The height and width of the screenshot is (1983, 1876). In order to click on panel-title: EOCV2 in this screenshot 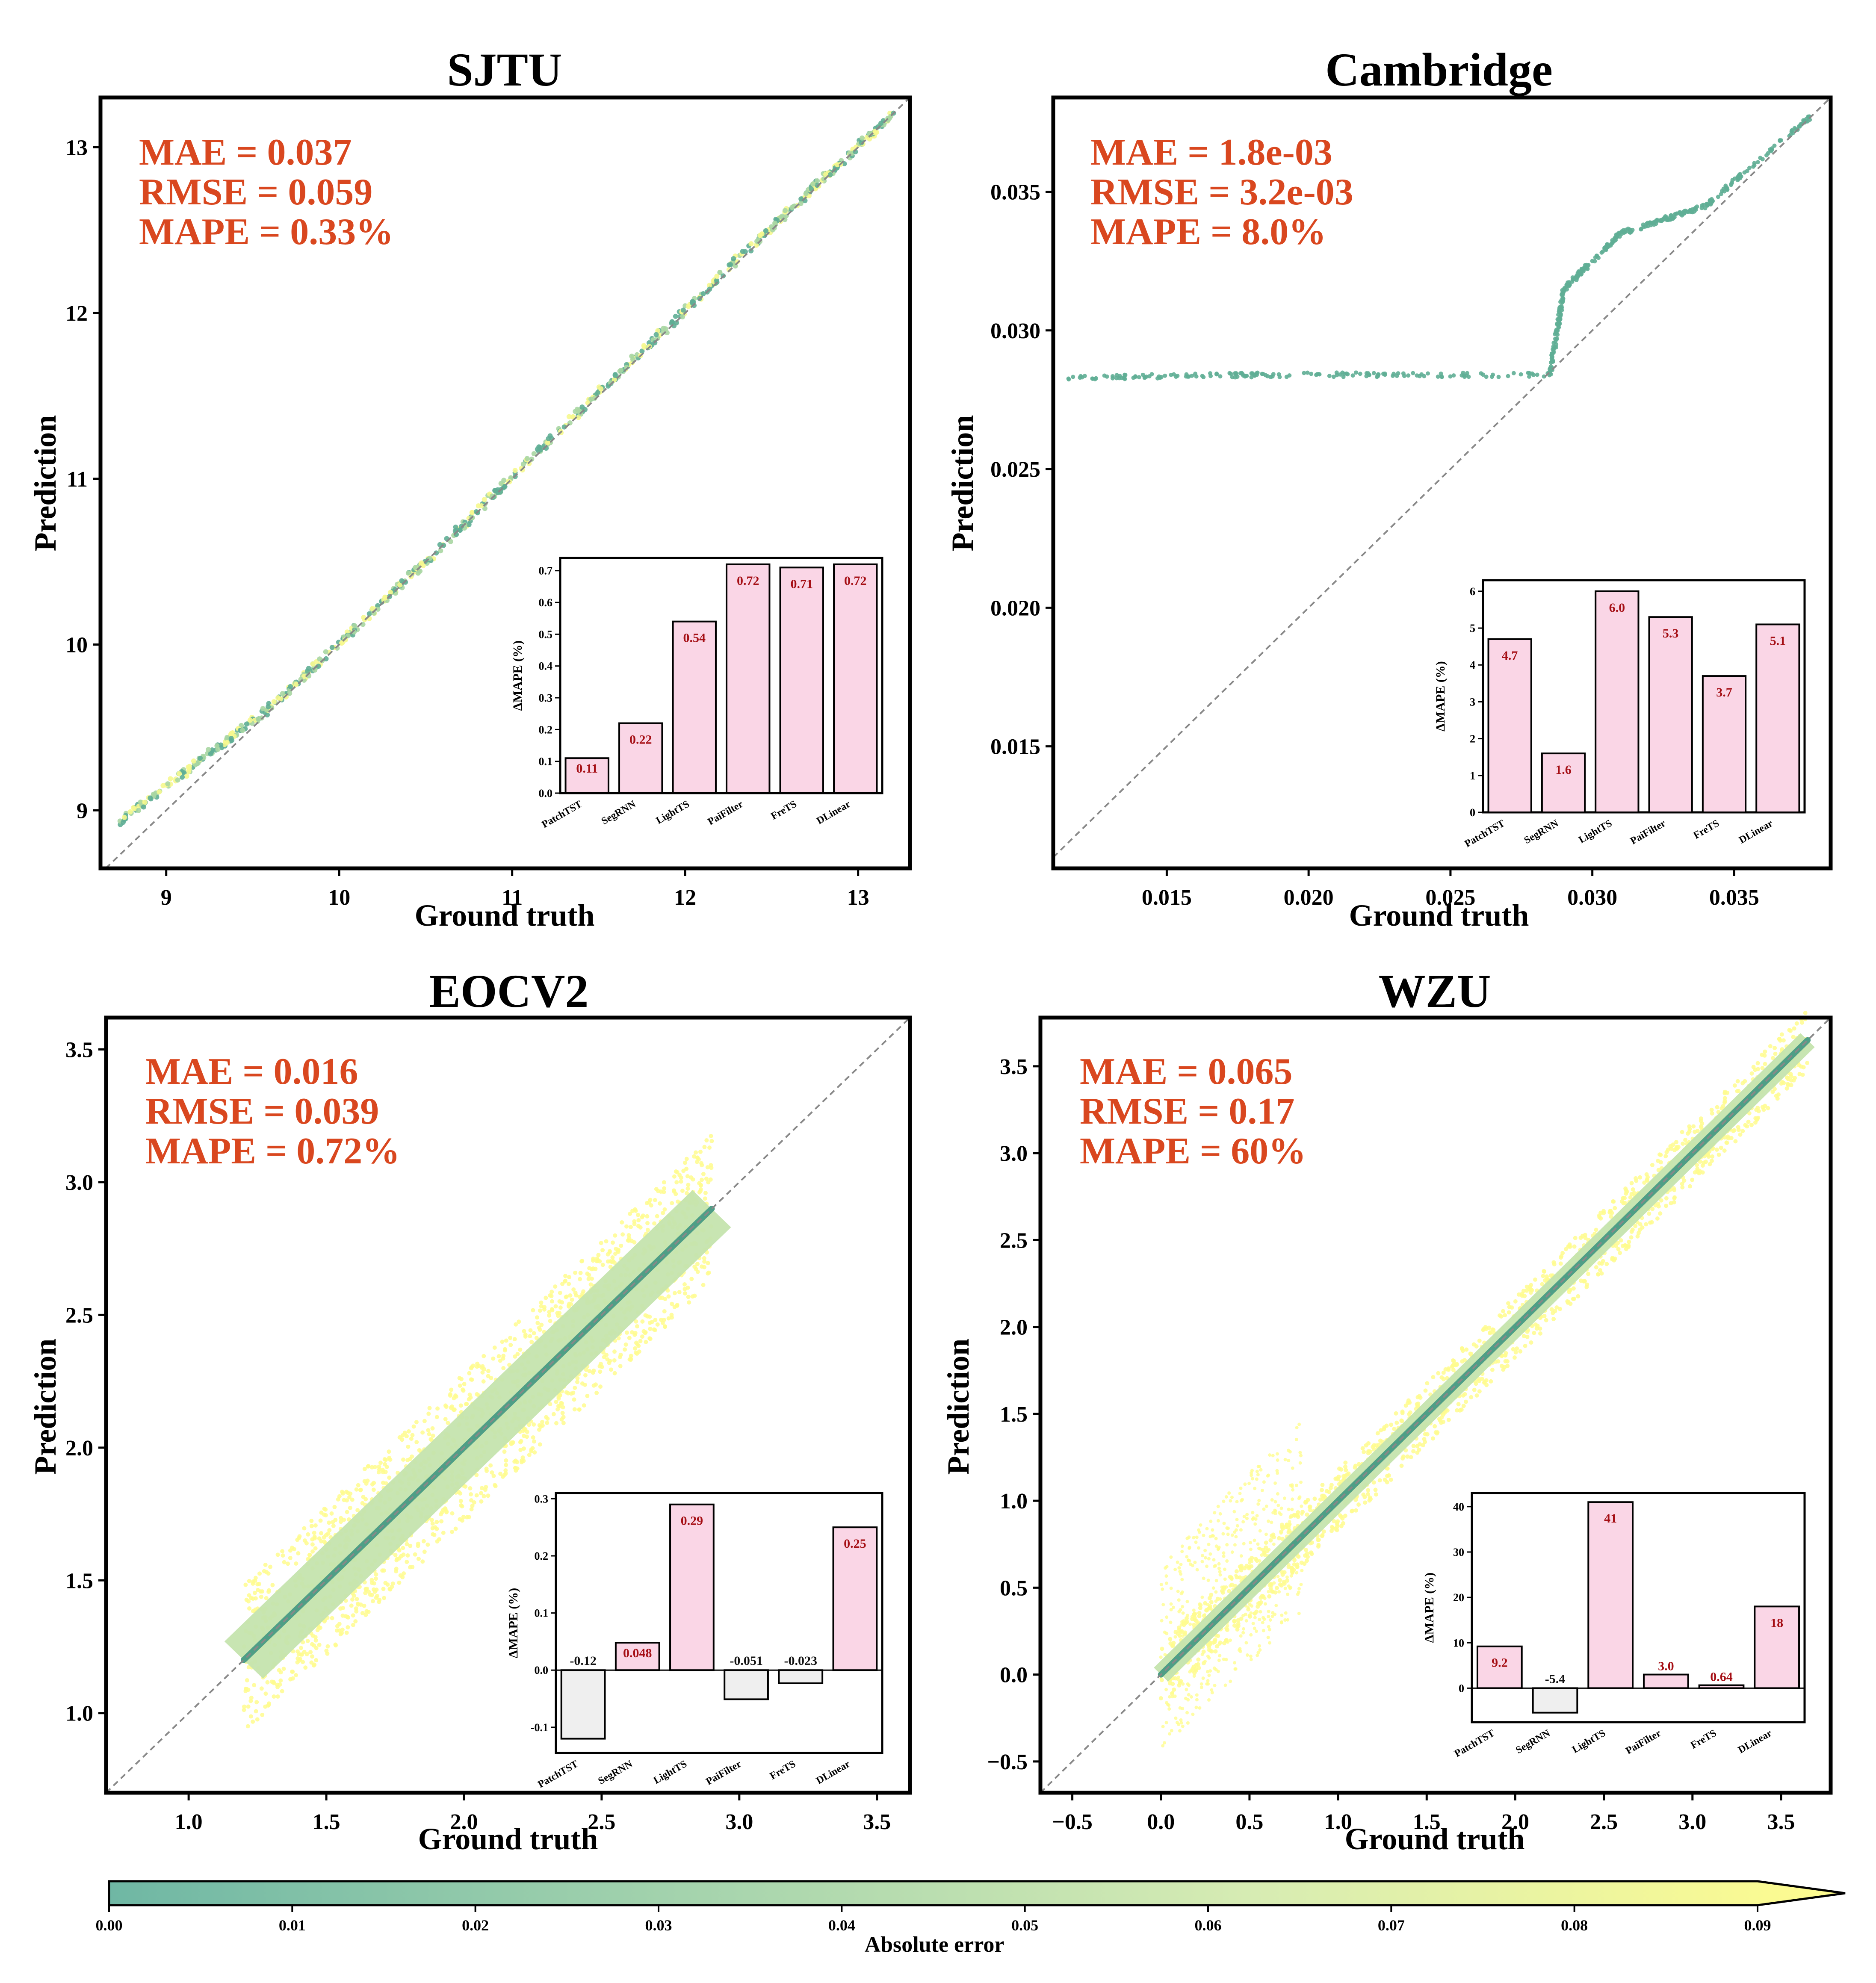, I will do `click(509, 991)`.